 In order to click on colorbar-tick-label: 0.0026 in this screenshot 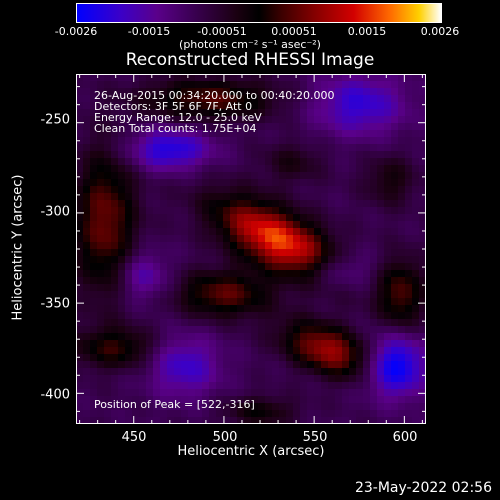, I will do `click(440, 31)`.